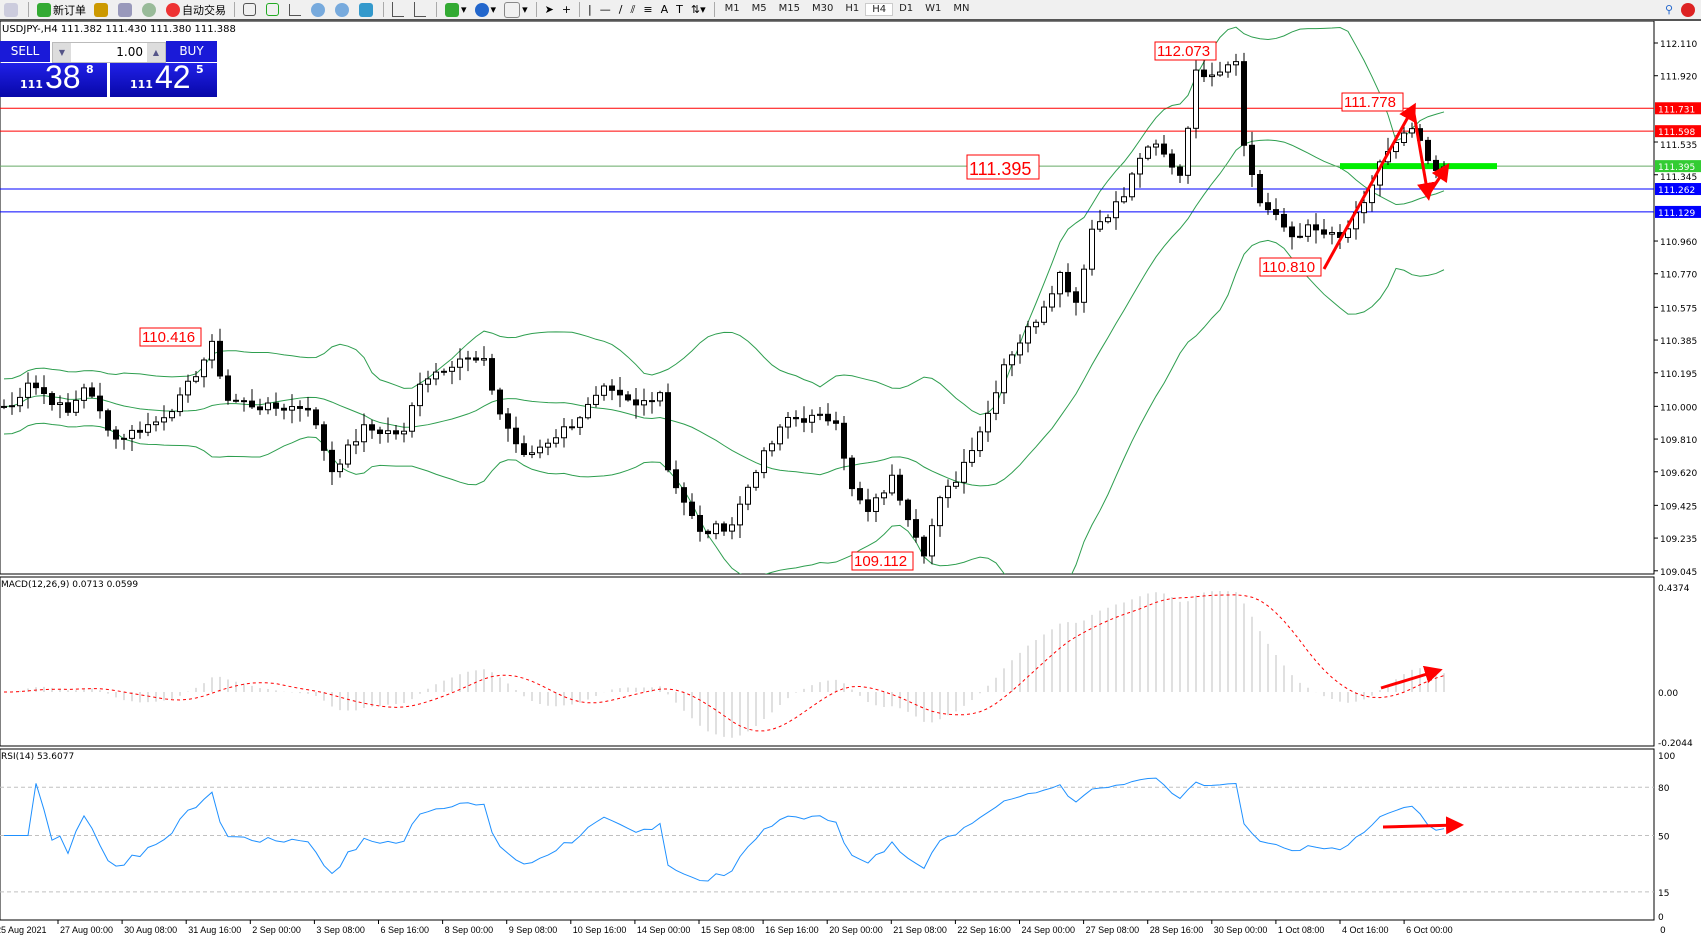 Image resolution: width=1701 pixels, height=938 pixels. I want to click on trend-arrow-down, so click(1423, 154).